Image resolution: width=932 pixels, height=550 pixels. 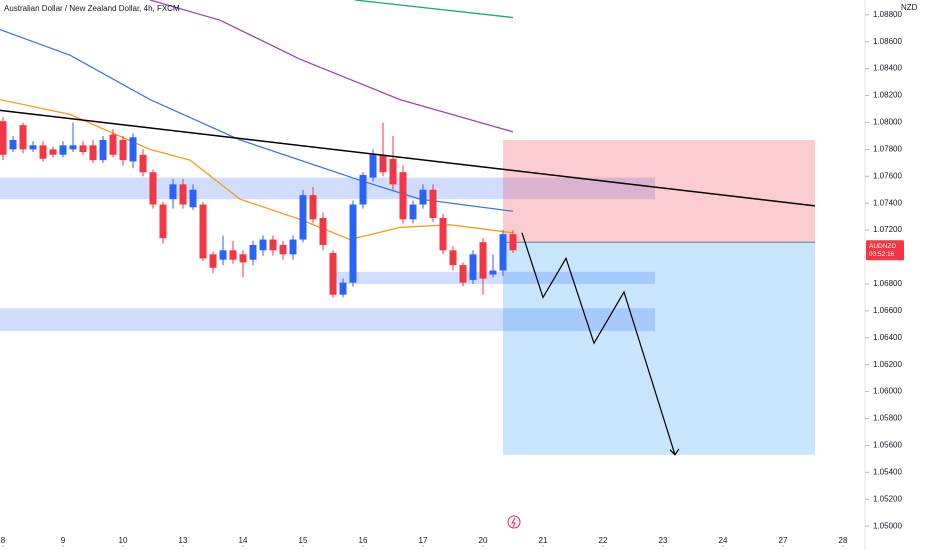 I want to click on y-tick-label: 1.07400, so click(x=887, y=202).